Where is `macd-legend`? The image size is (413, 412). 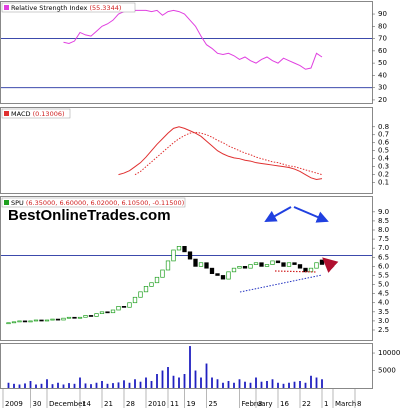 macd-legend is located at coordinates (36, 113).